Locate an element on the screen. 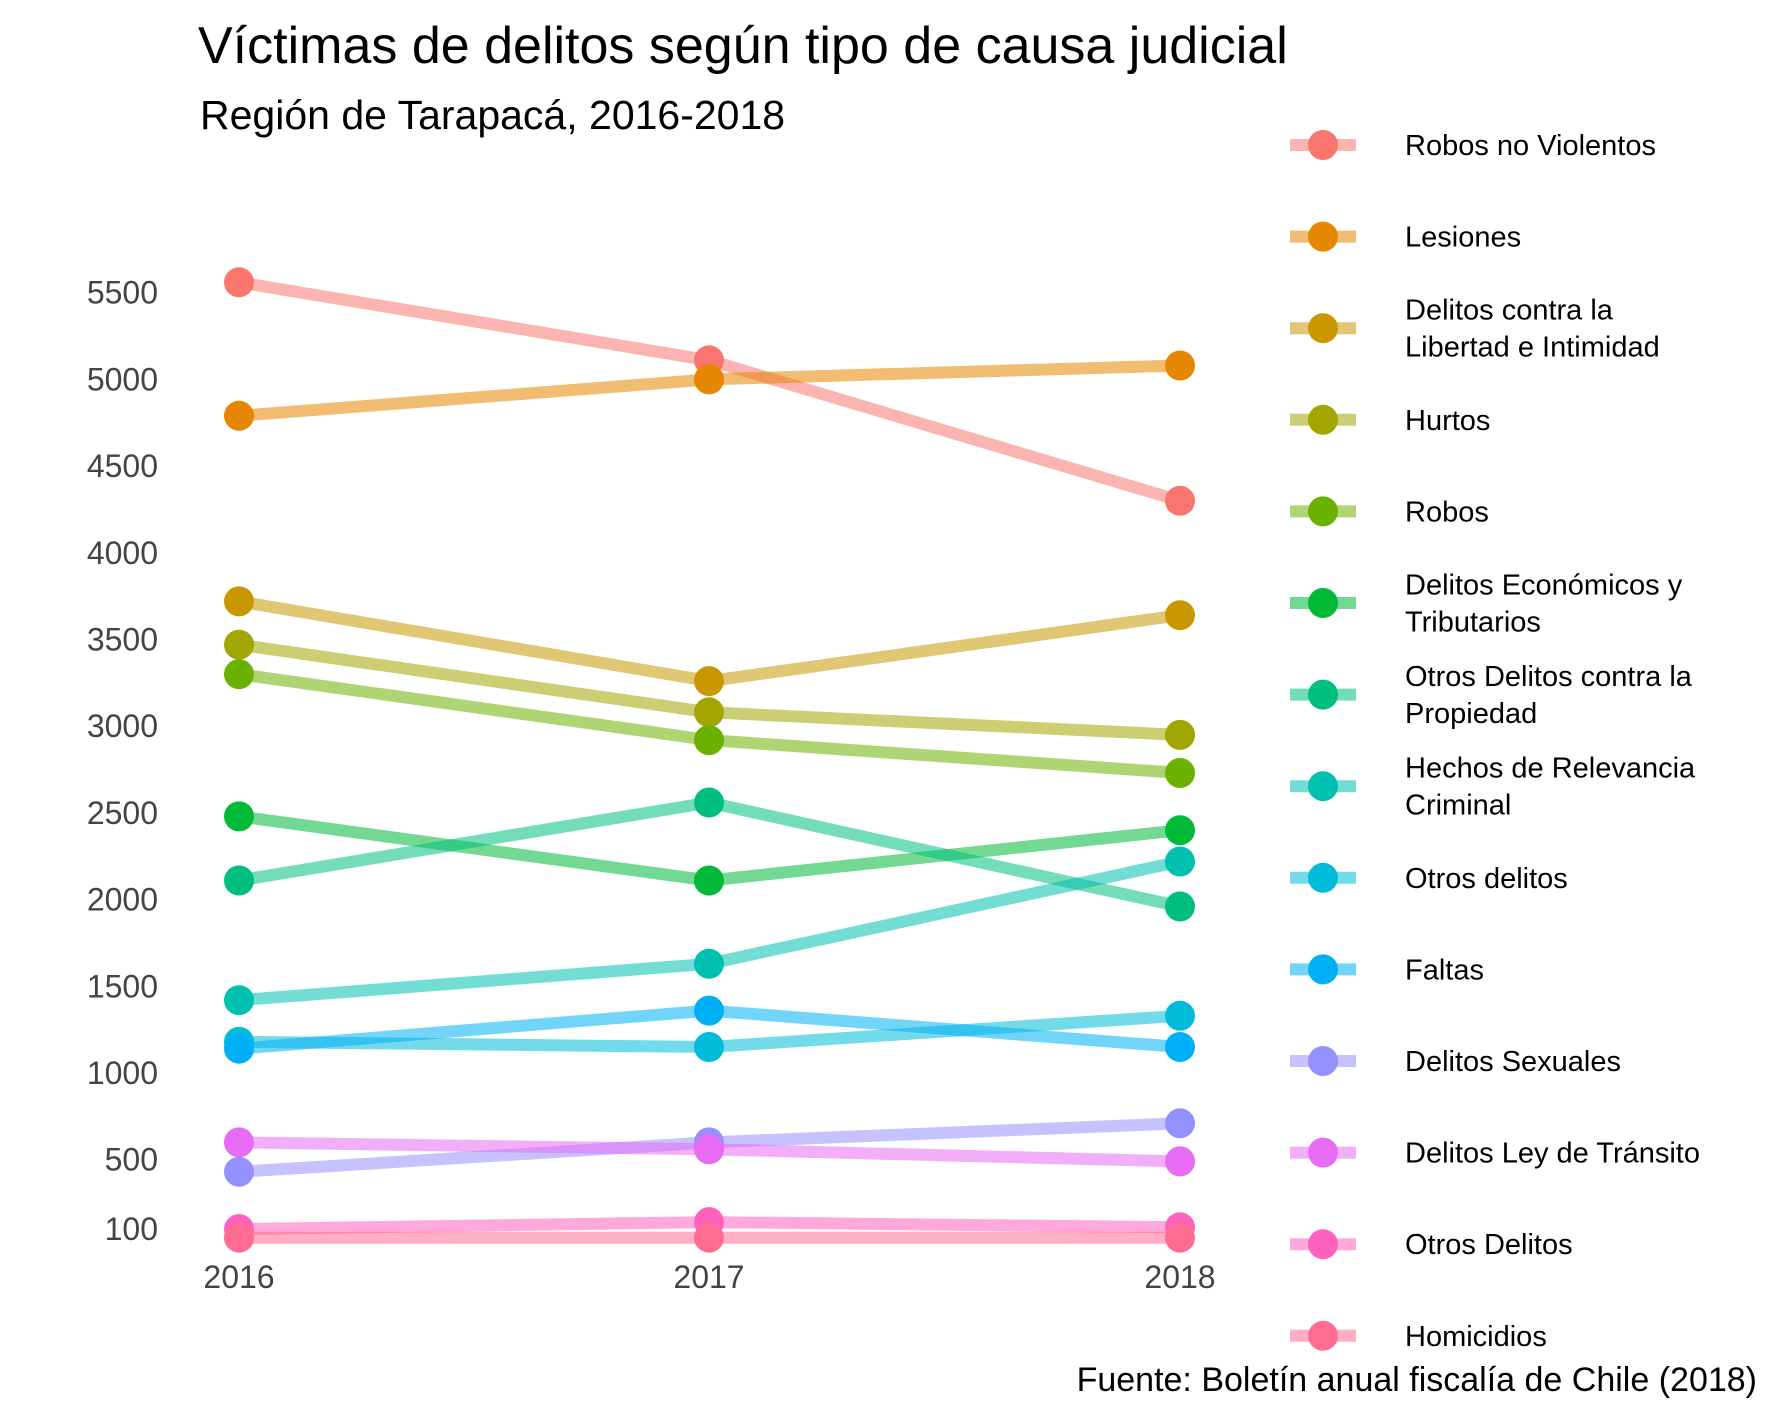 This screenshot has height=1417, width=1771. y-tick-label: 1000 is located at coordinates (122, 1073).